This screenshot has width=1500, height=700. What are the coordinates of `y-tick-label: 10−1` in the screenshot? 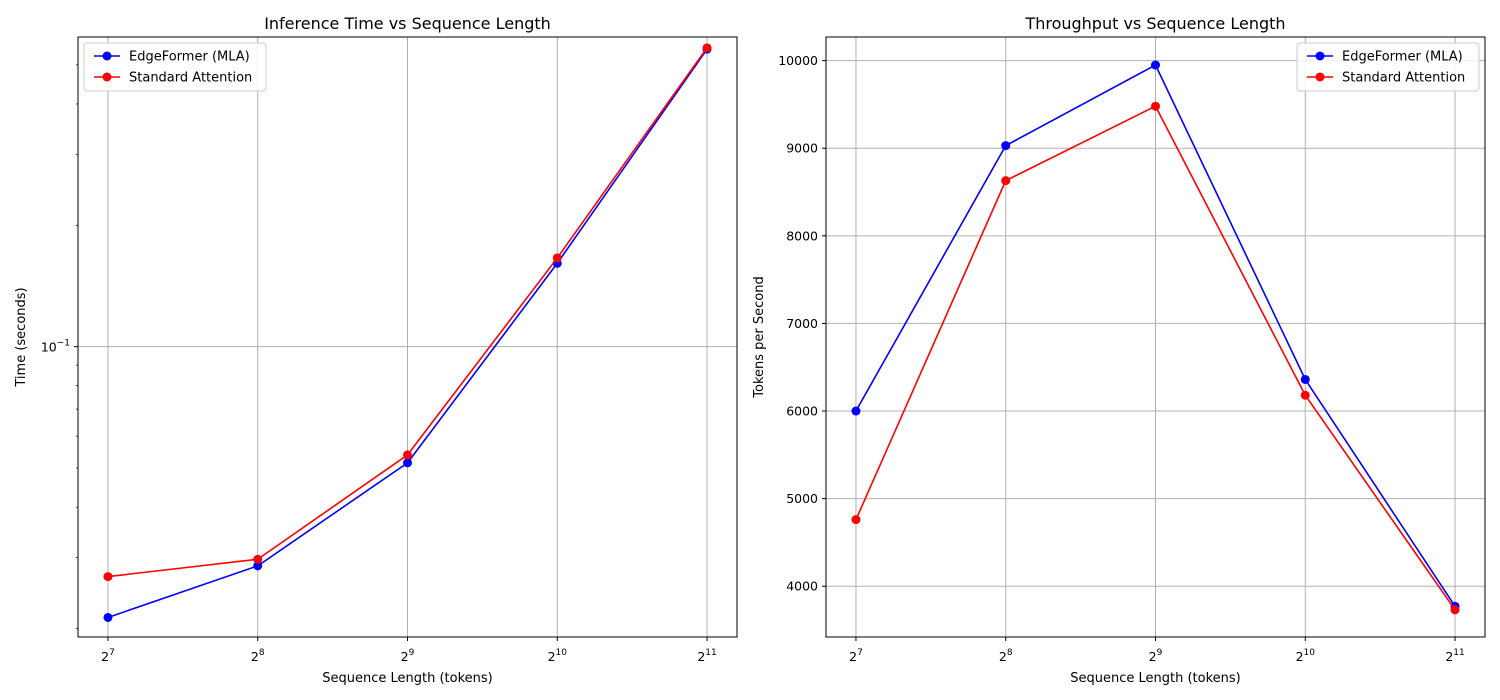 It's located at (55, 347).